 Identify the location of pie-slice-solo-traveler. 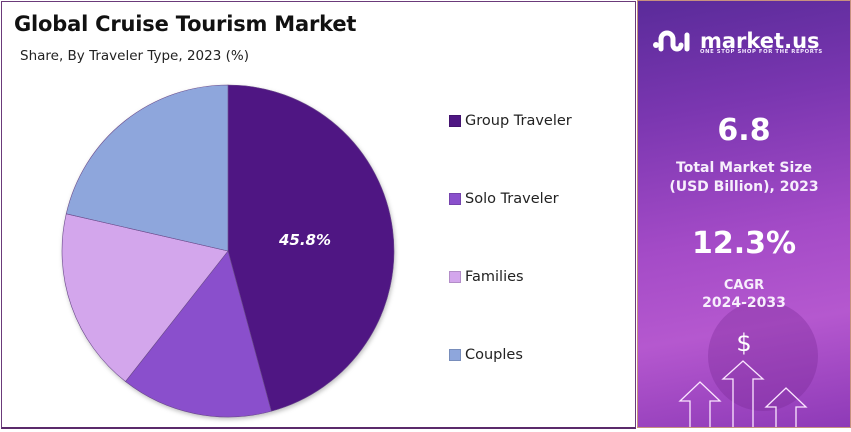
(198, 334).